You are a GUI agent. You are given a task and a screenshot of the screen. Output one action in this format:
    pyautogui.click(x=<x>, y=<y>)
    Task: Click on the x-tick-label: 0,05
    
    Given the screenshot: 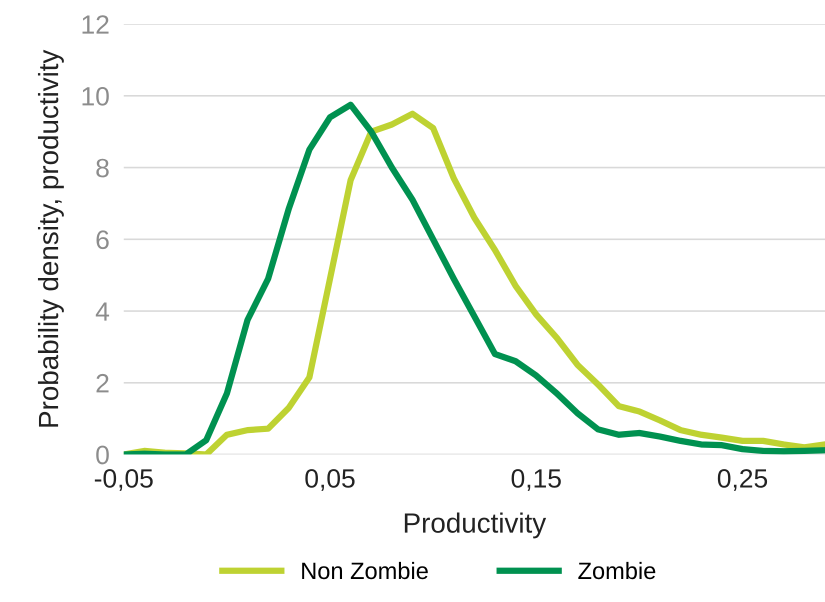 What is the action you would take?
    pyautogui.click(x=330, y=480)
    